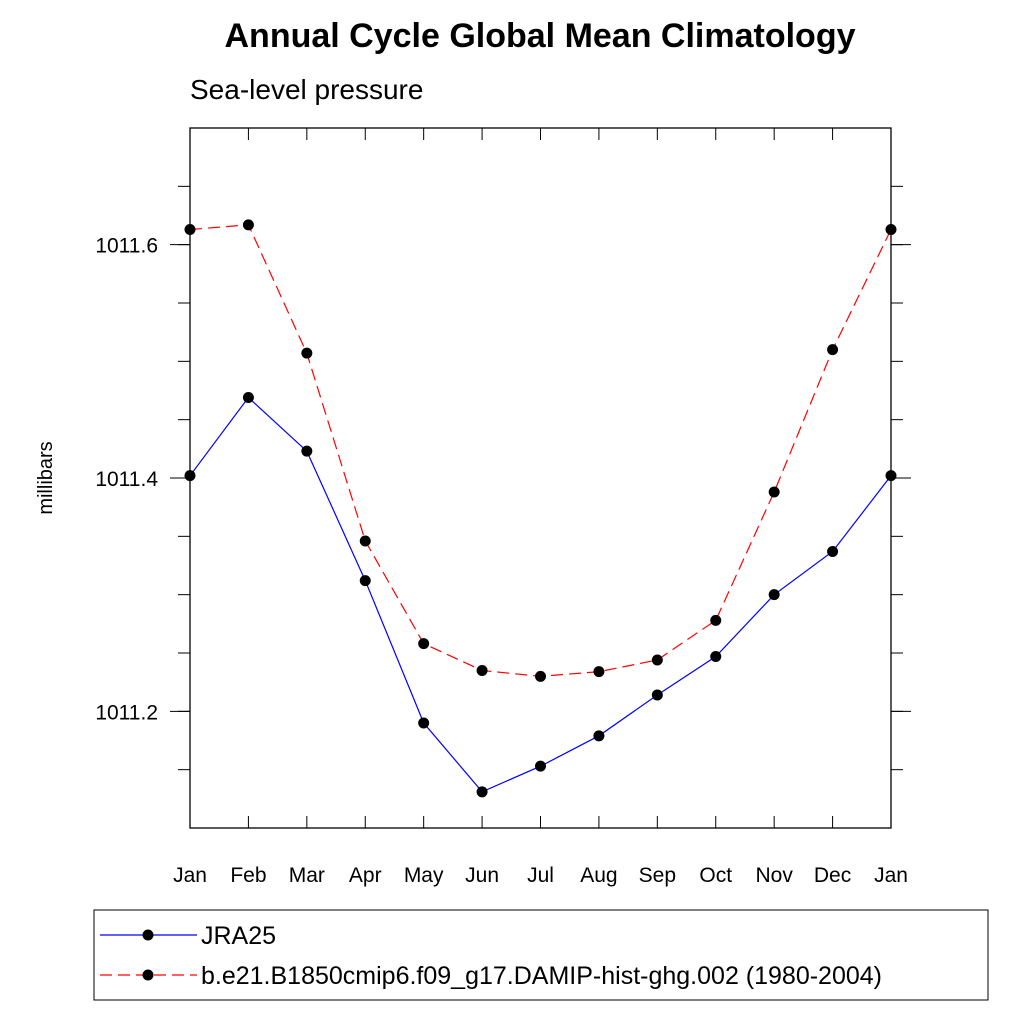 Image resolution: width=1024 pixels, height=1024 pixels. I want to click on x-tick-label: May, so click(424, 875).